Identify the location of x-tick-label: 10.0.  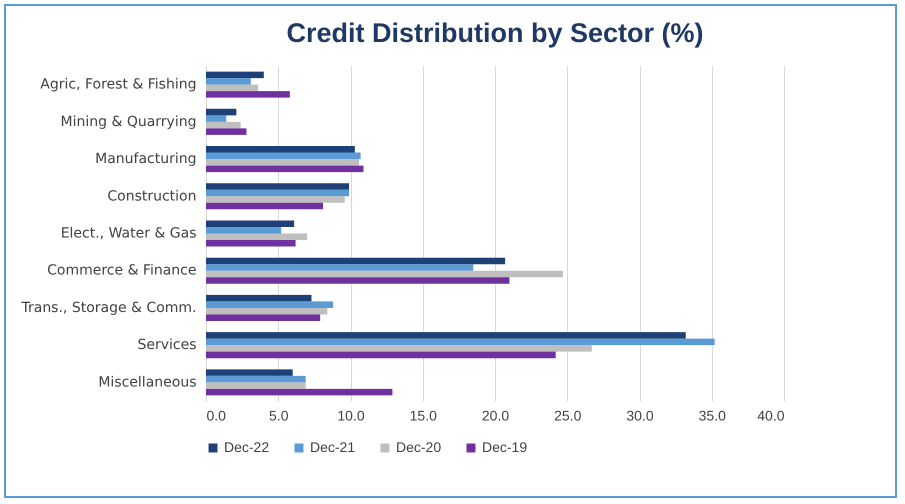
(351, 416).